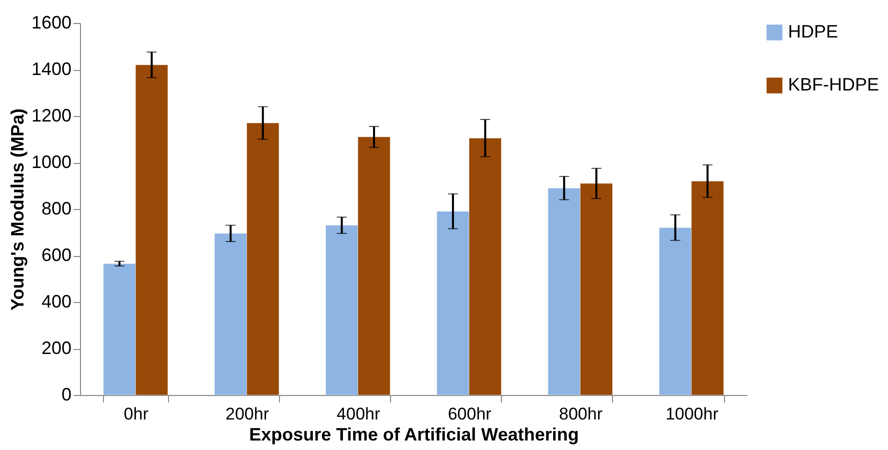 This screenshot has height=450, width=888. I want to click on y-axis-title: Young's Modulus (MPa), so click(17, 209).